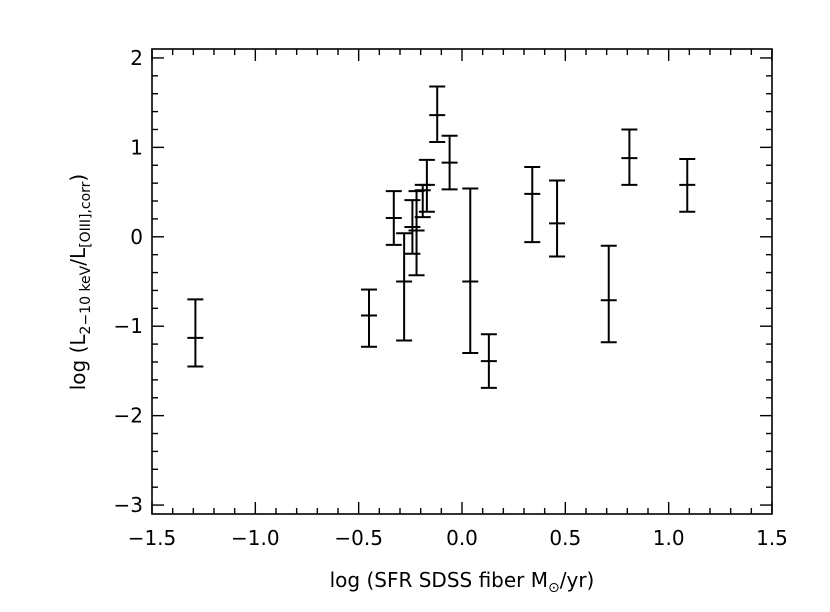  Describe the element at coordinates (128, 326) in the screenshot. I see `y-tick-label: −1` at that location.